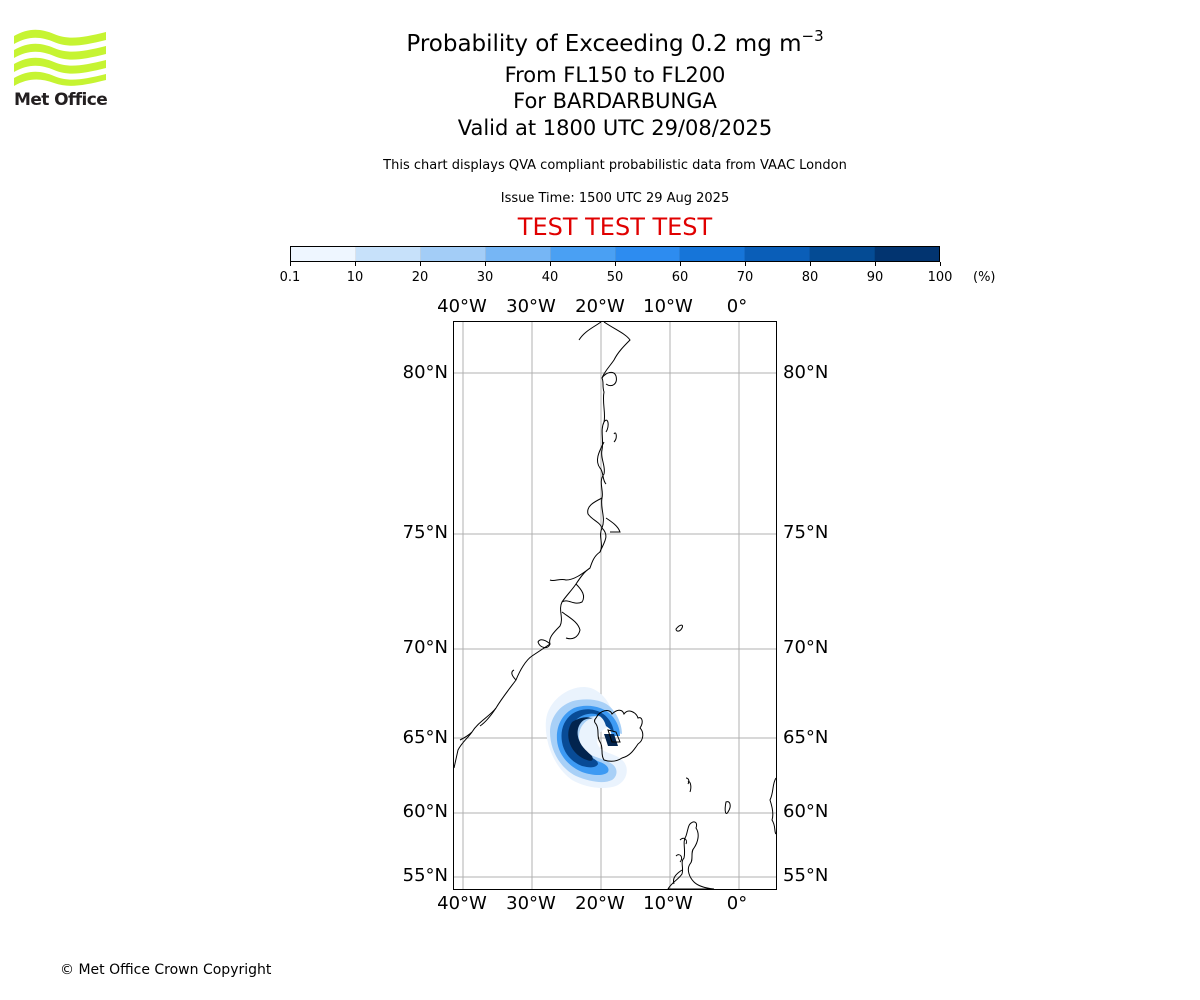 The height and width of the screenshot is (1000, 1200). What do you see at coordinates (745, 277) in the screenshot?
I see `colorbar-tick-label: 70` at bounding box center [745, 277].